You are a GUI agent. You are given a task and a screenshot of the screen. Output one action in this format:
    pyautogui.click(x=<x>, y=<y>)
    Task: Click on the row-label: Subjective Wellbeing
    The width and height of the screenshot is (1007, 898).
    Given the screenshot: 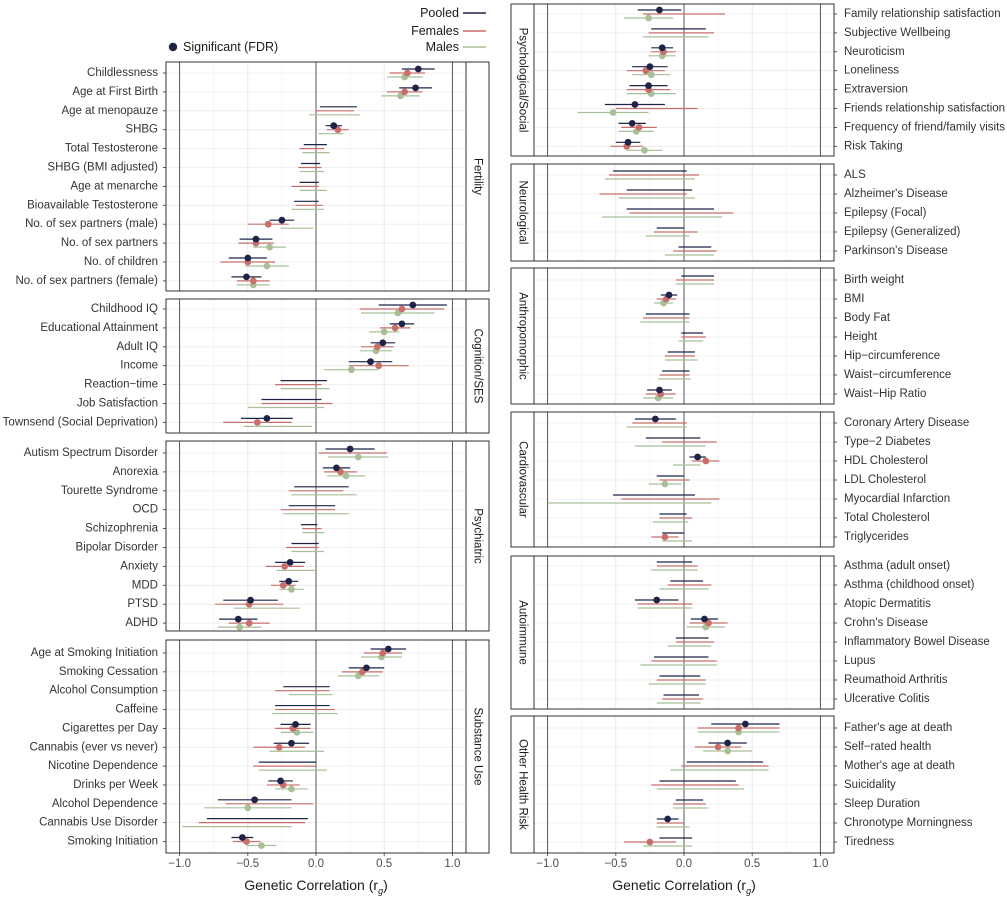 What is the action you would take?
    pyautogui.click(x=897, y=33)
    